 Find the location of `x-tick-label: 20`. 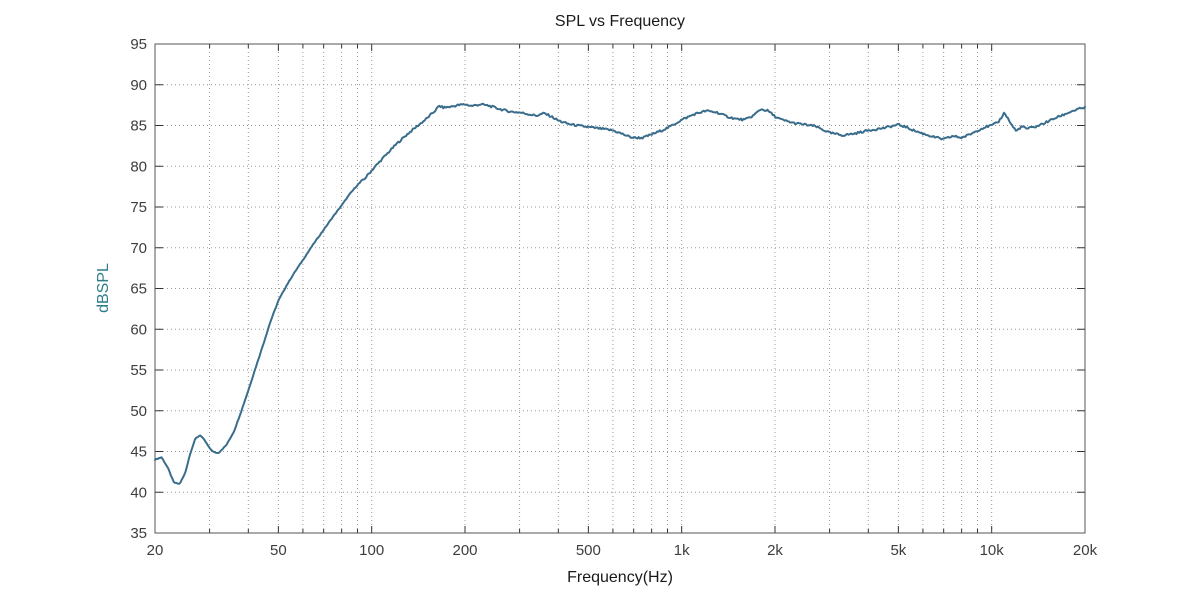

x-tick-label: 20 is located at coordinates (155, 550).